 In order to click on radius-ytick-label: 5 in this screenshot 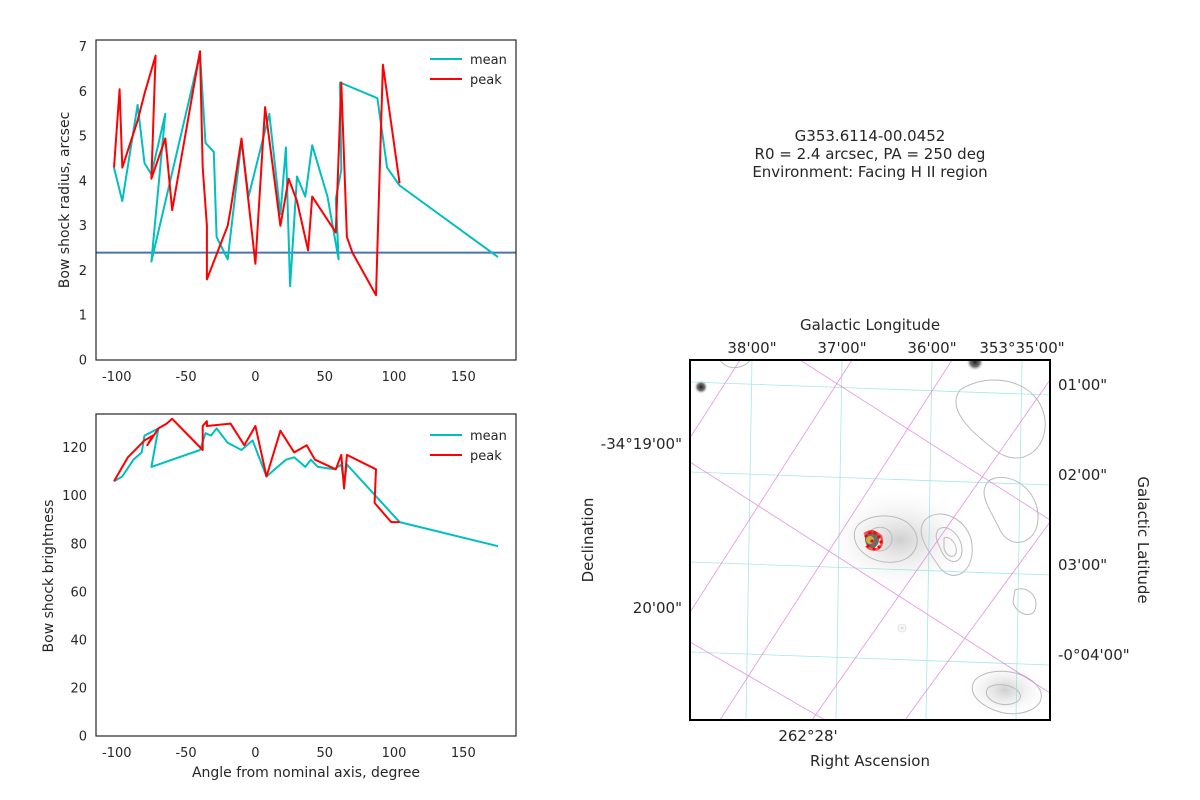, I will do `click(83, 137)`.